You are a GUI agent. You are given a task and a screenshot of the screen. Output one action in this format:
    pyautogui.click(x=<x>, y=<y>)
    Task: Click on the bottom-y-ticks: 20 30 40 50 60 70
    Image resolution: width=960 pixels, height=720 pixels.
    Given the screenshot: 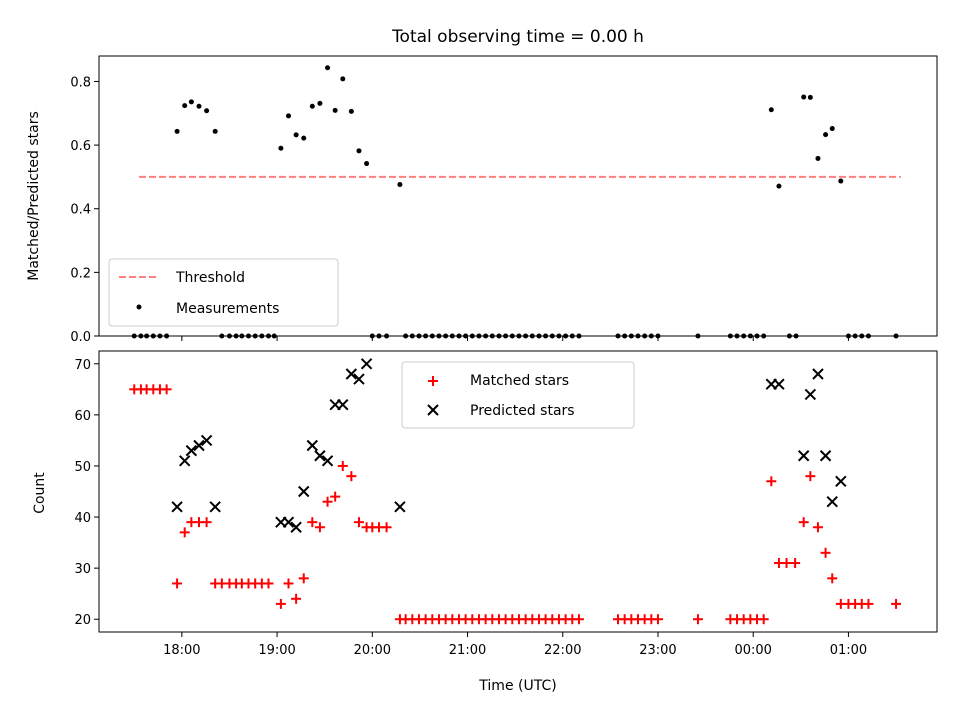 What is the action you would take?
    pyautogui.click(x=86, y=493)
    